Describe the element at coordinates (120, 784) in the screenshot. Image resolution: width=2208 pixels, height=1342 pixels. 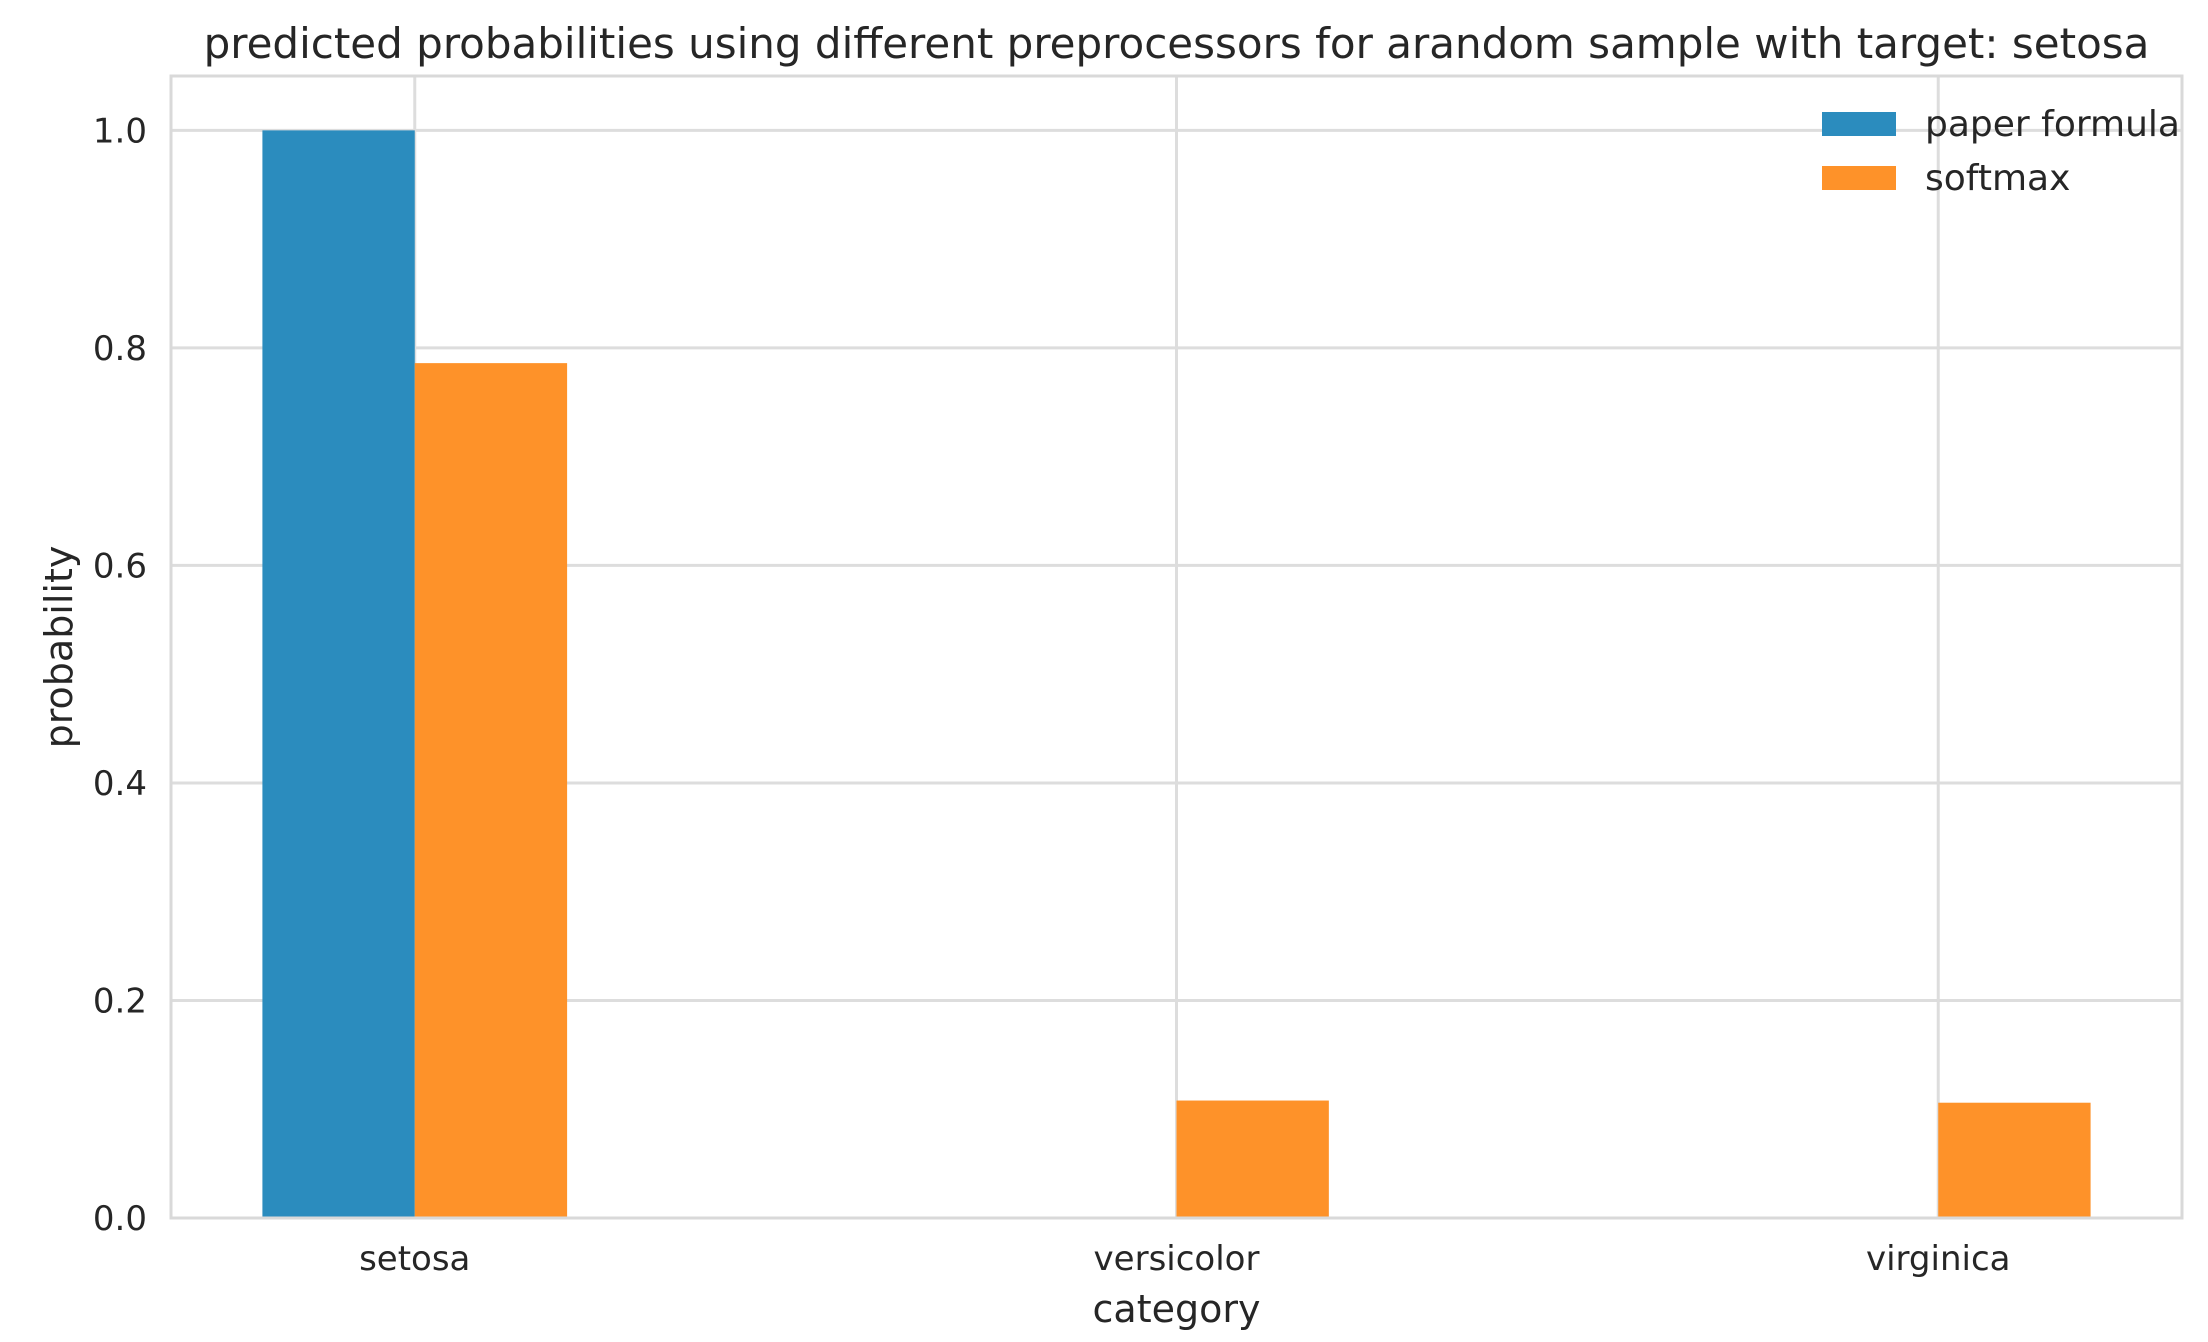
I see `y-tick-label: 0.4` at that location.